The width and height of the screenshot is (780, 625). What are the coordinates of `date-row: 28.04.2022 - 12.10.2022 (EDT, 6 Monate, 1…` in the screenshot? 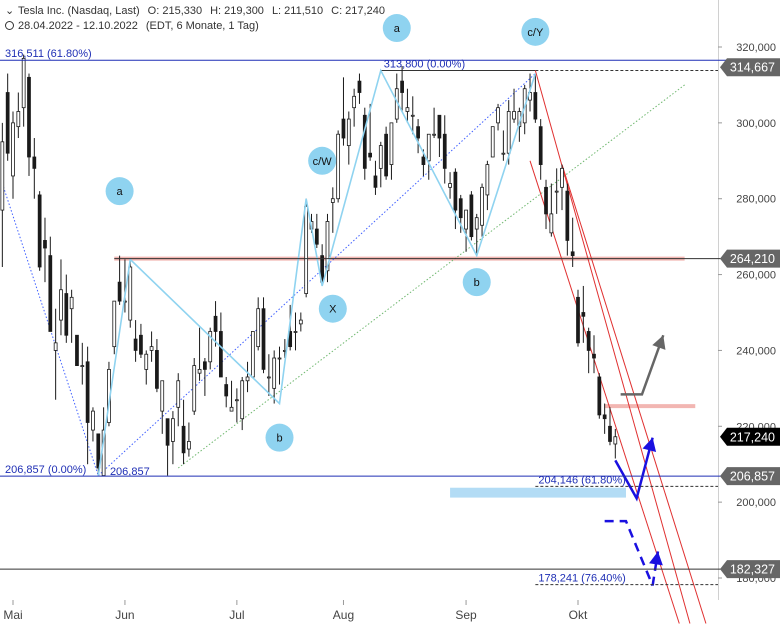 It's located at (136, 26).